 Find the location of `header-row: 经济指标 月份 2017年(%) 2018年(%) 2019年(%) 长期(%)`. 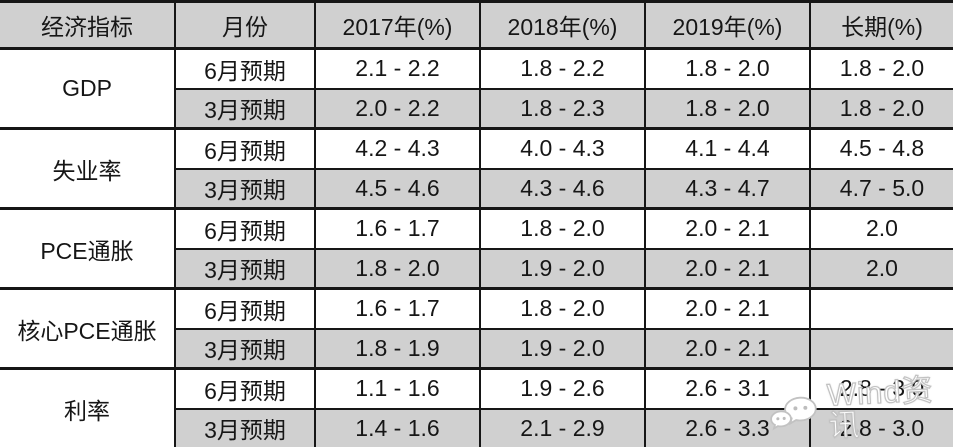

header-row: 经济指标 月份 2017年(%) 2018年(%) 2019年(%) 长期(%) is located at coordinates (476, 25).